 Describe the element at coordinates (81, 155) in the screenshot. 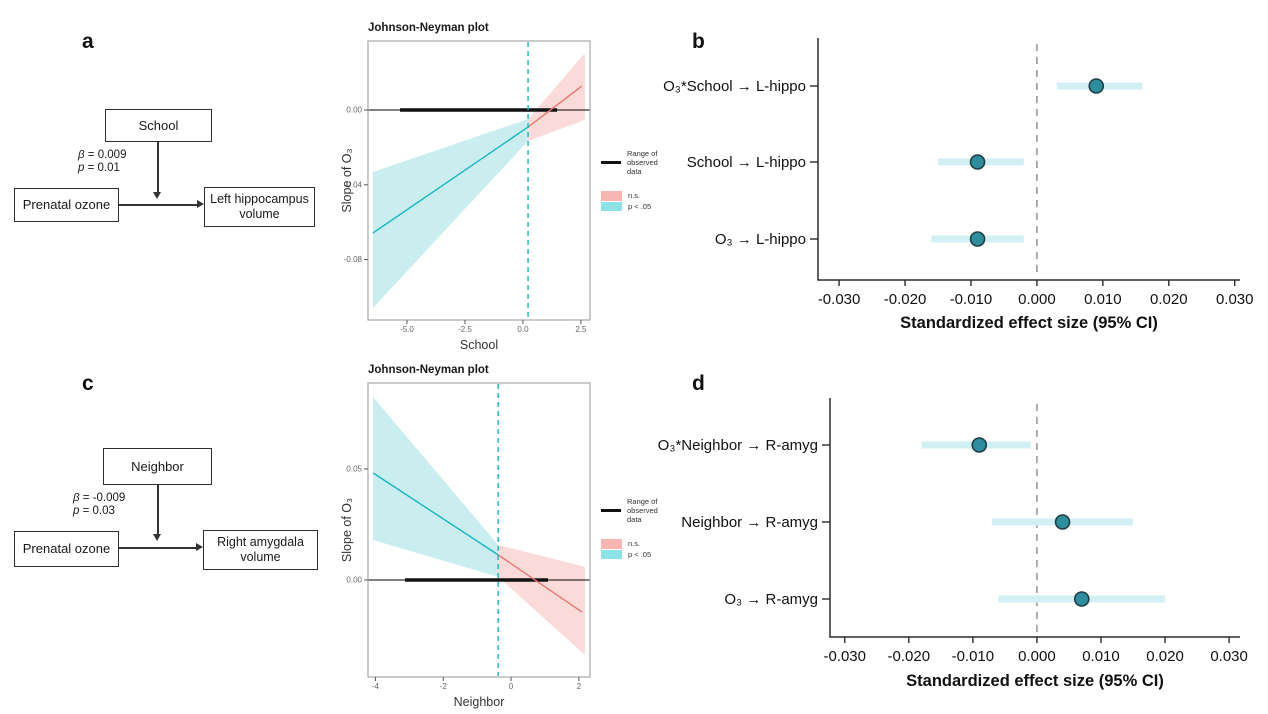

I see `beta-symbol-a: β` at that location.